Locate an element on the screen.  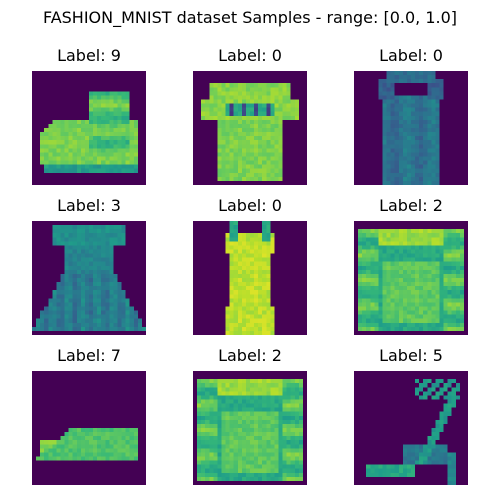
ankle-boot-image is located at coordinates (89, 128).